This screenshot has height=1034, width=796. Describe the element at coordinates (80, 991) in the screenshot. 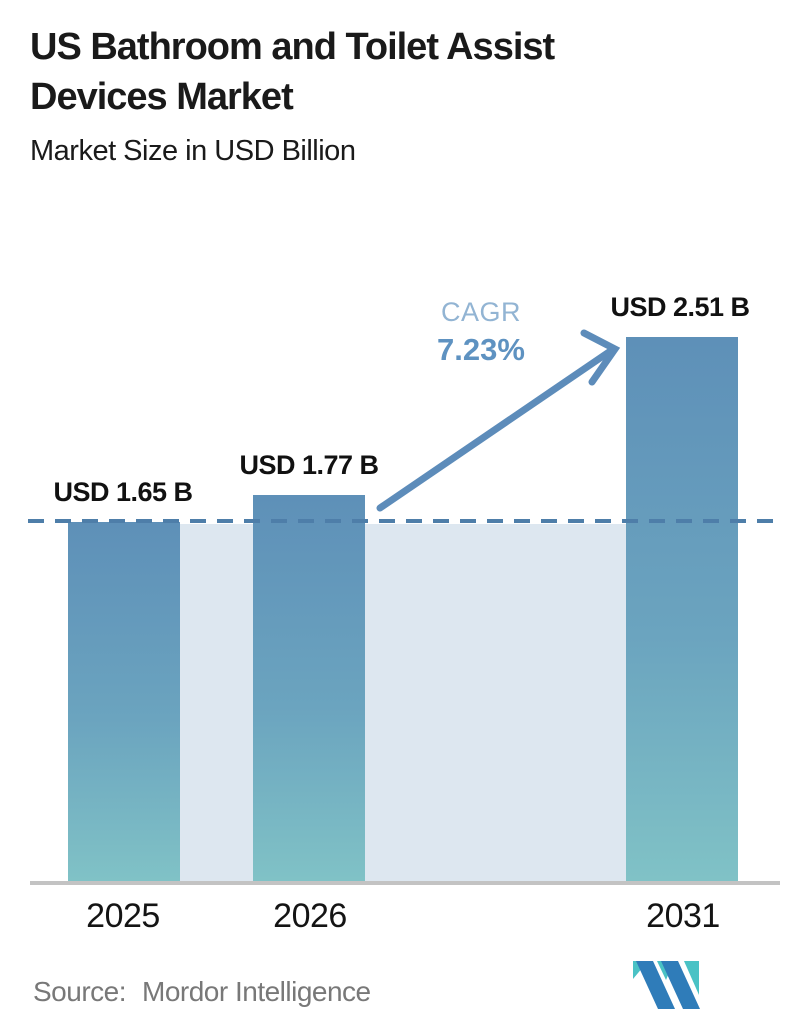

I see `source-label: Source:` at that location.